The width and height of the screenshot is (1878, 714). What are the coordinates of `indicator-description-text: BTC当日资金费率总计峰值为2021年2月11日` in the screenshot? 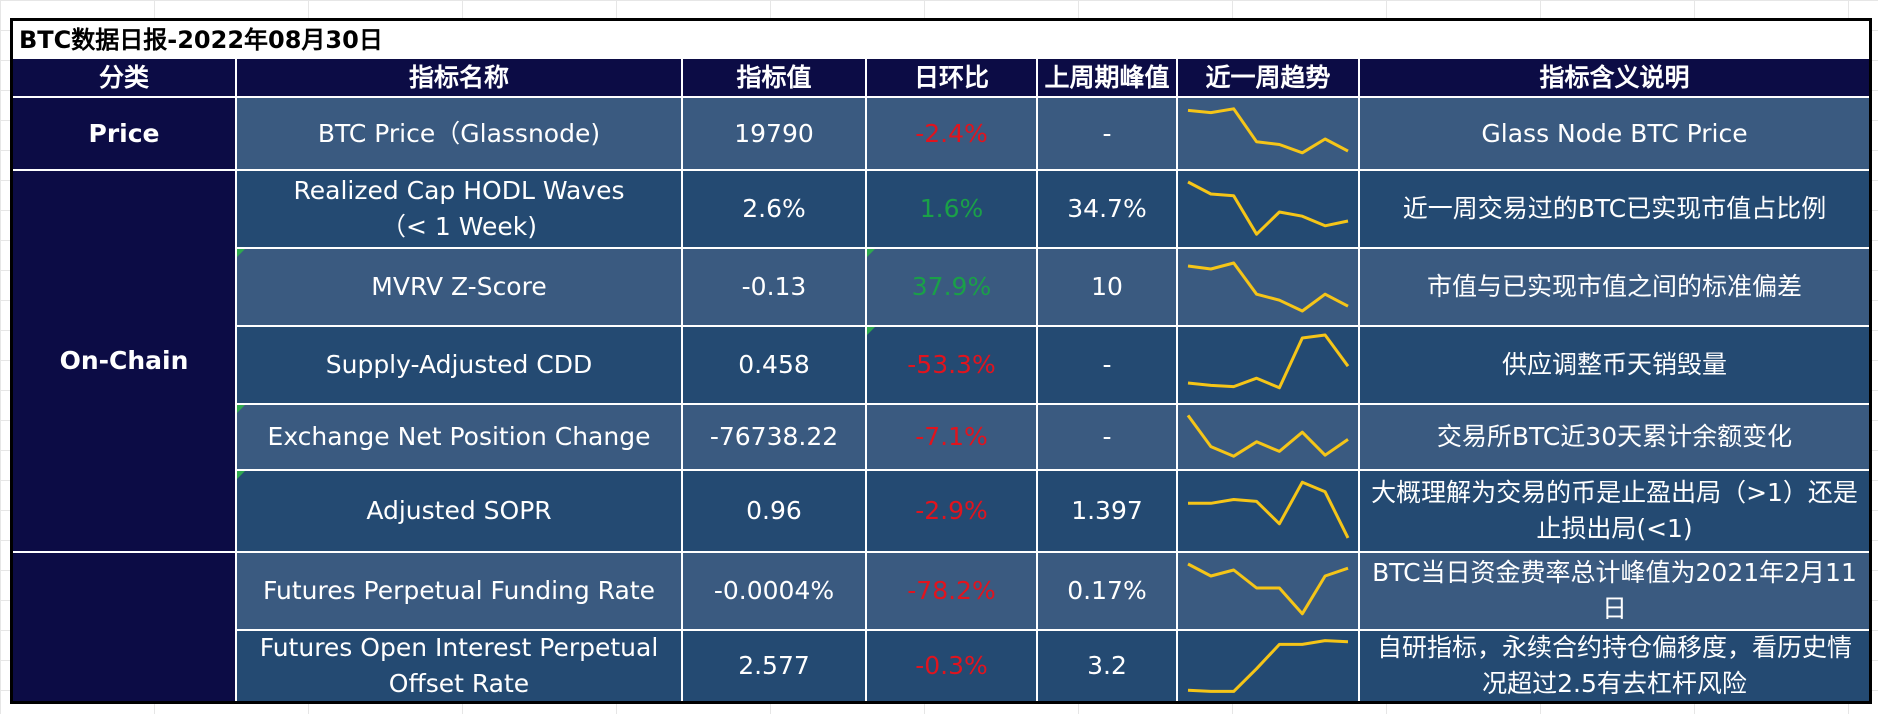 It's located at (1614, 590).